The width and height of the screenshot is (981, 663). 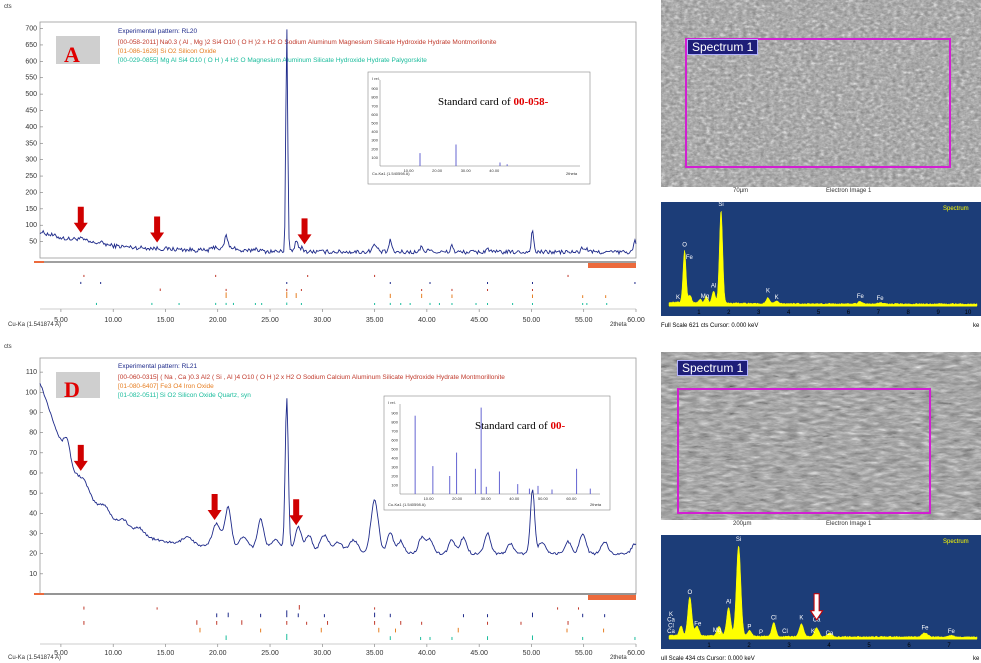 I want to click on element-peak-label: O, so click(x=684, y=245).